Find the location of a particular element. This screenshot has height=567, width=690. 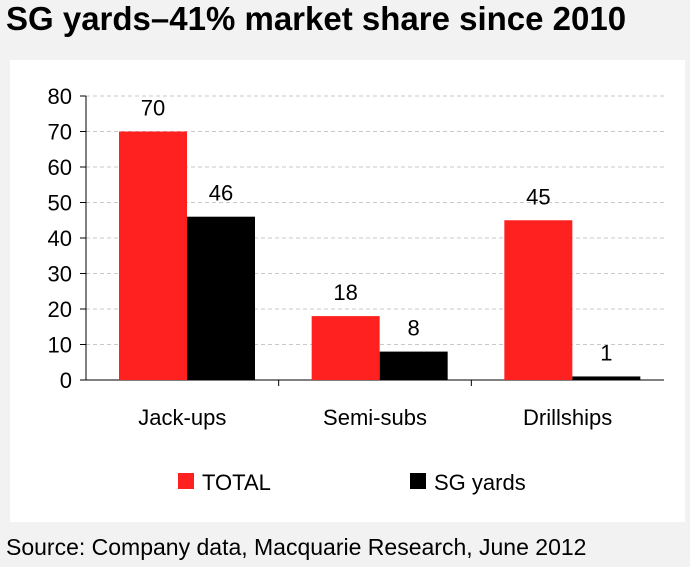

y-tick-label: 20 is located at coordinates (60, 309).